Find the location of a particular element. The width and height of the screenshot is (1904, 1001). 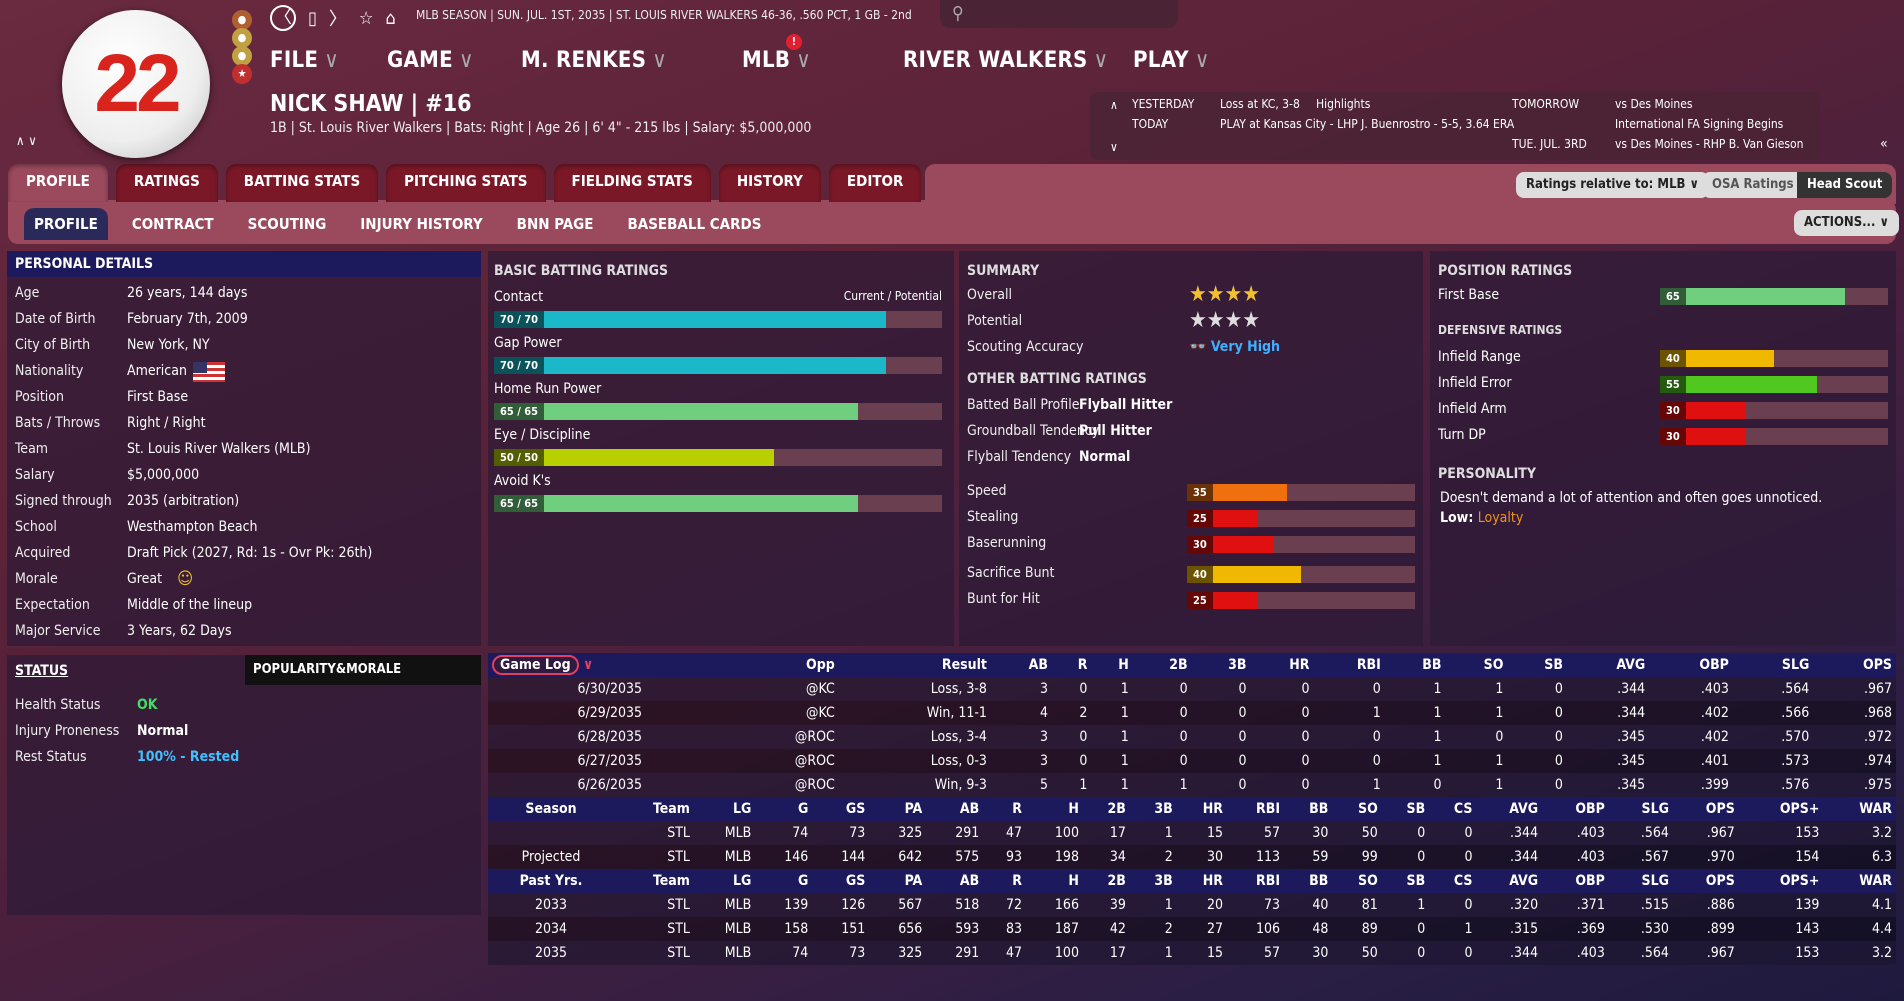

column-header: Past Yrs. is located at coordinates (551, 881).